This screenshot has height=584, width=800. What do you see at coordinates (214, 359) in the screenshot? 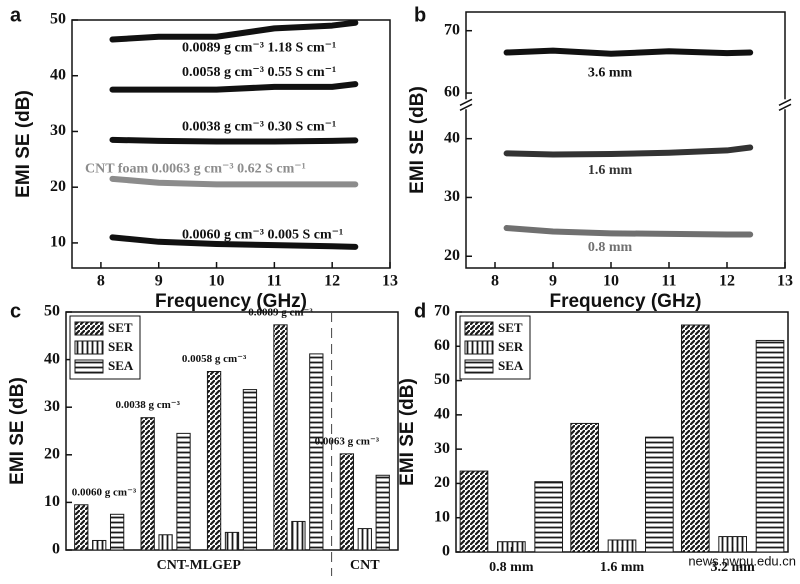
I see `density-label: 0.0058 g cm⁻³` at bounding box center [214, 359].